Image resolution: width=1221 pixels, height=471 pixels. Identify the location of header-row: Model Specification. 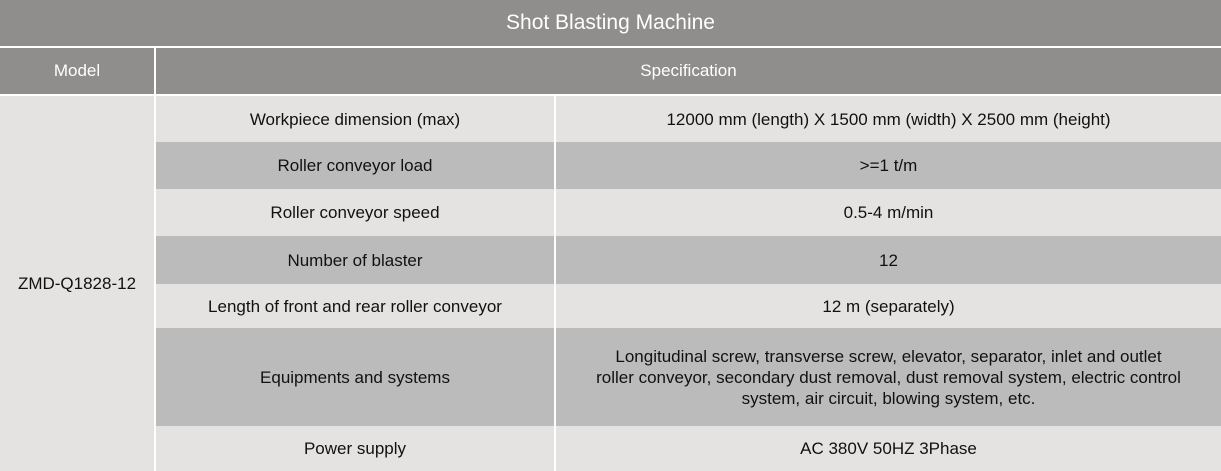
(610, 72).